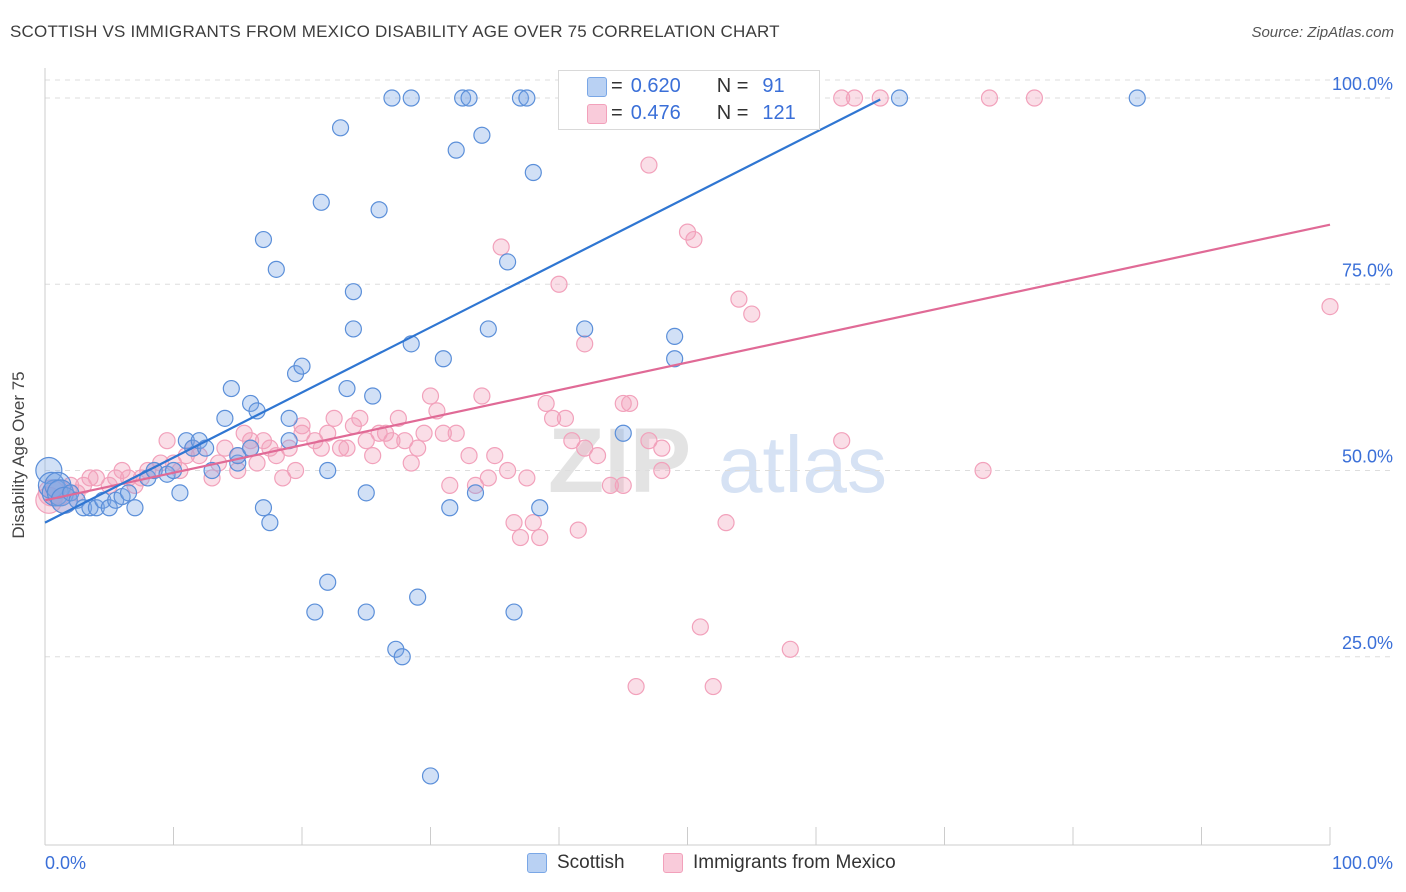 The height and width of the screenshot is (892, 1406). What do you see at coordinates (655, 85) in the screenshot?
I see `legend-r-value-scottish: 0.620` at bounding box center [655, 85].